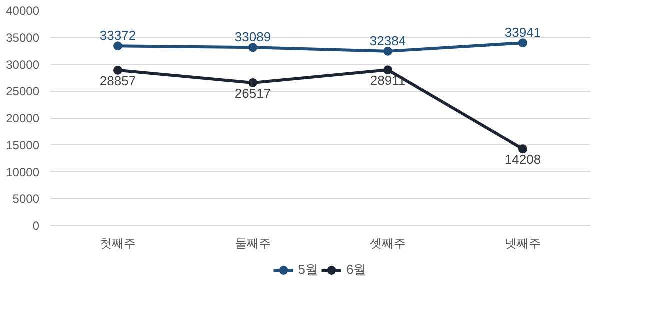 This screenshot has height=313, width=650. What do you see at coordinates (118, 36) in the screenshot?
I see `data-label: 33372` at bounding box center [118, 36].